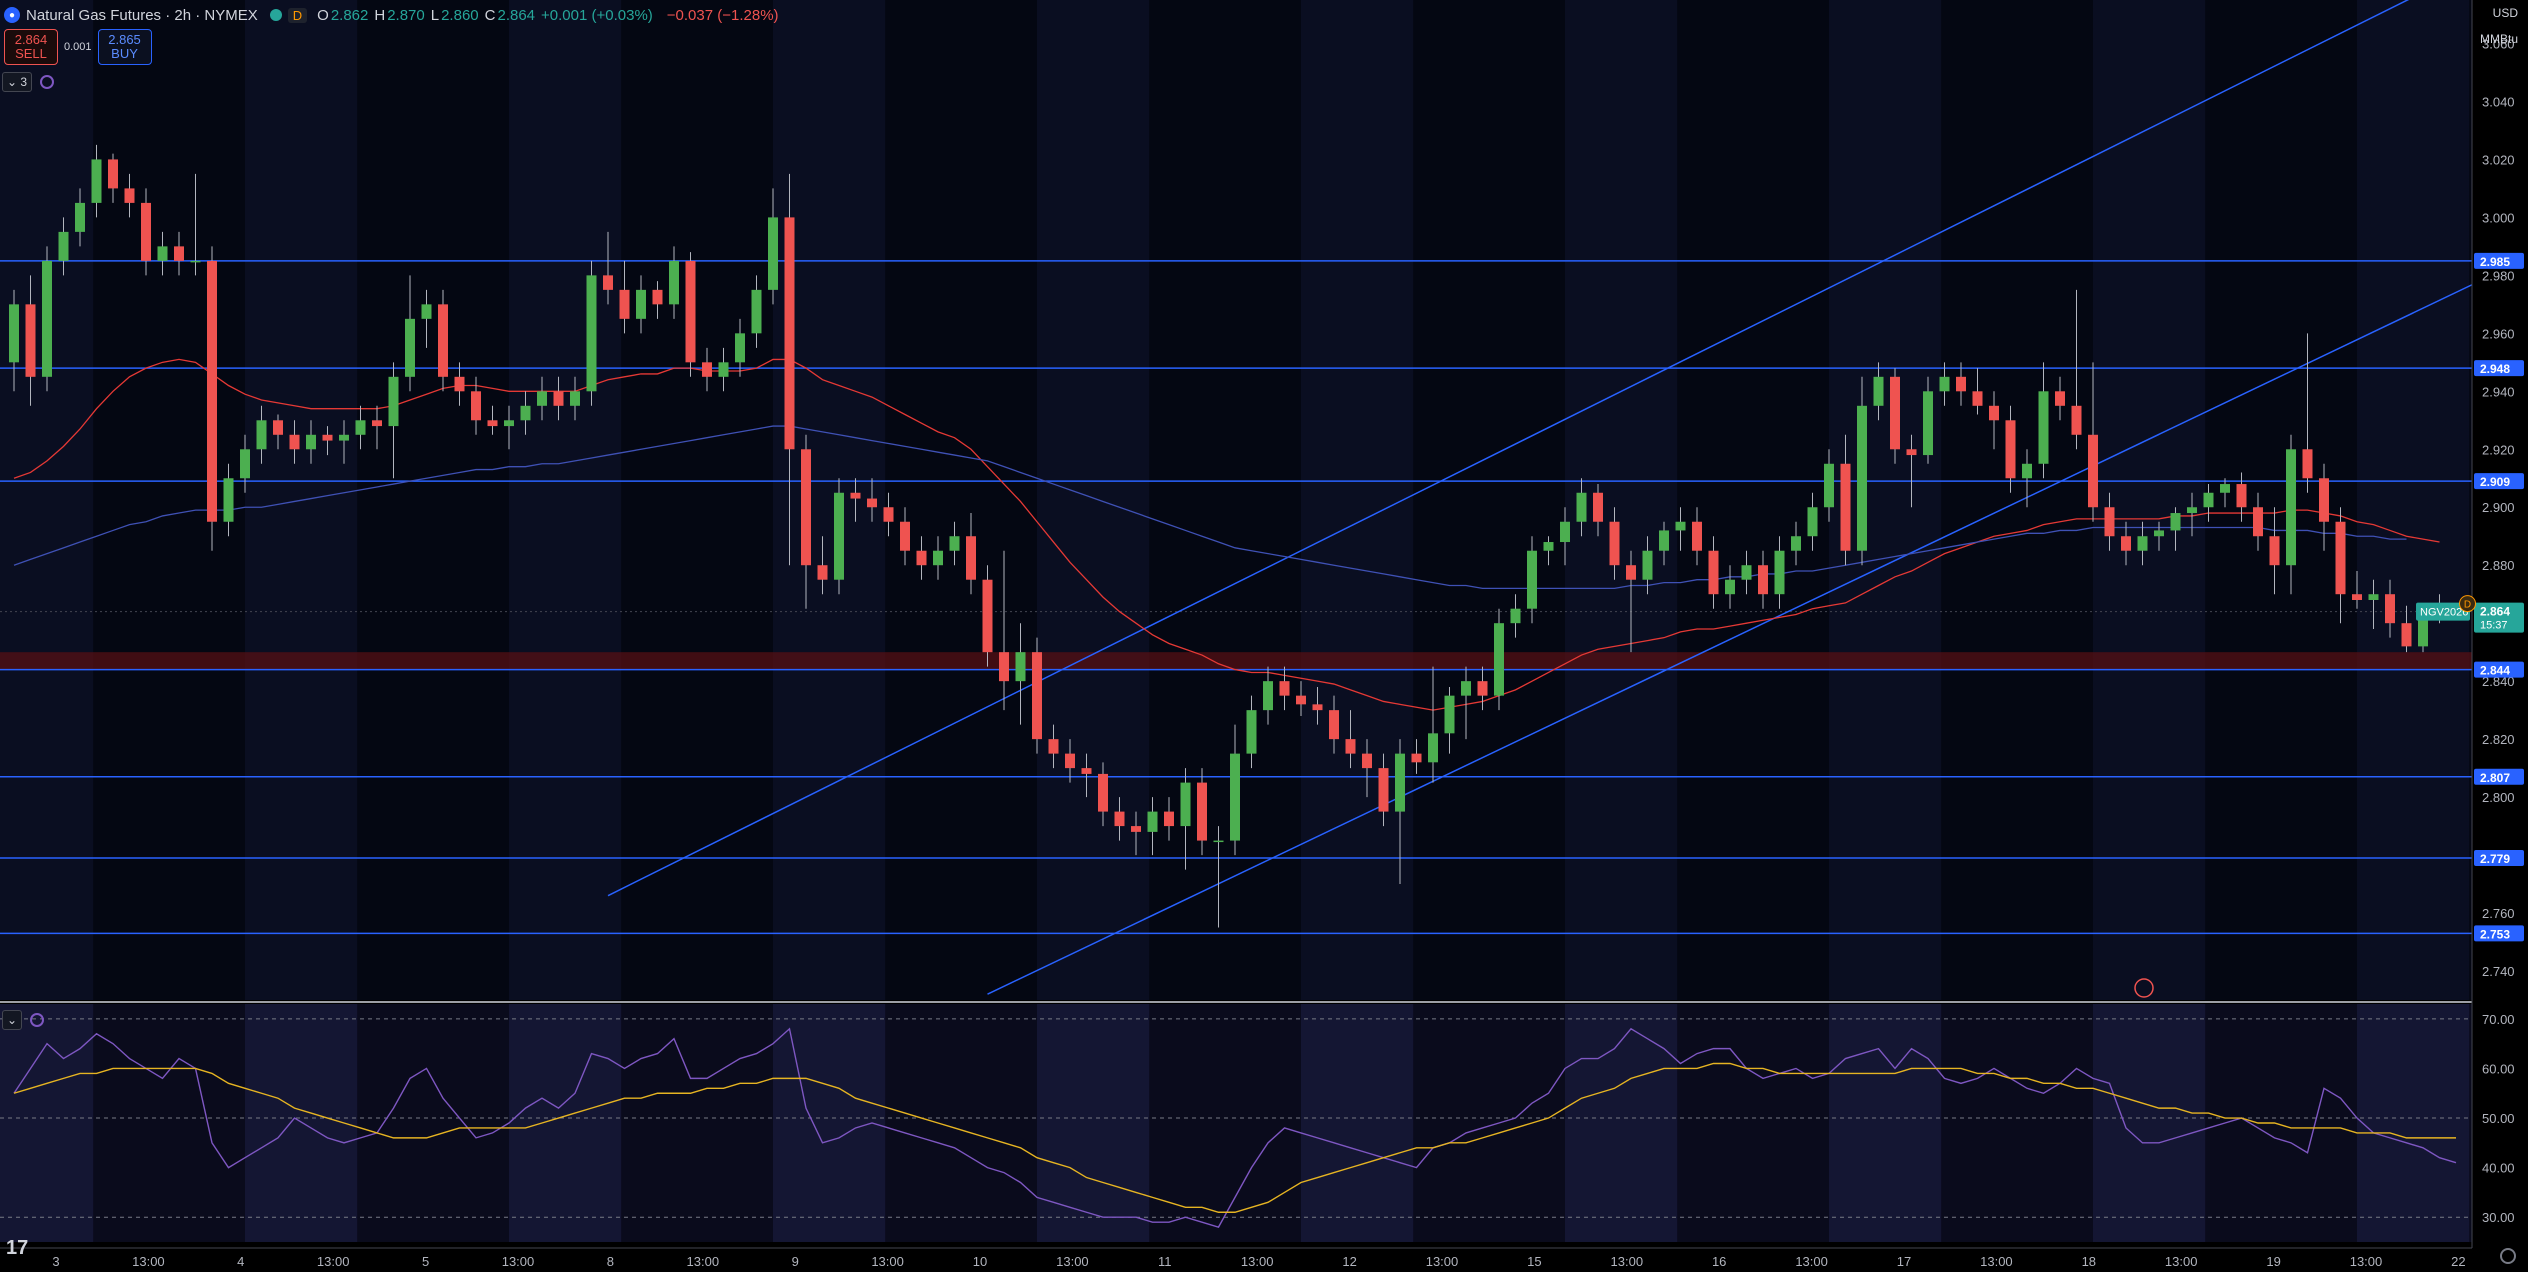 The height and width of the screenshot is (1272, 2528). I want to click on low-value: 2.860, so click(460, 15).